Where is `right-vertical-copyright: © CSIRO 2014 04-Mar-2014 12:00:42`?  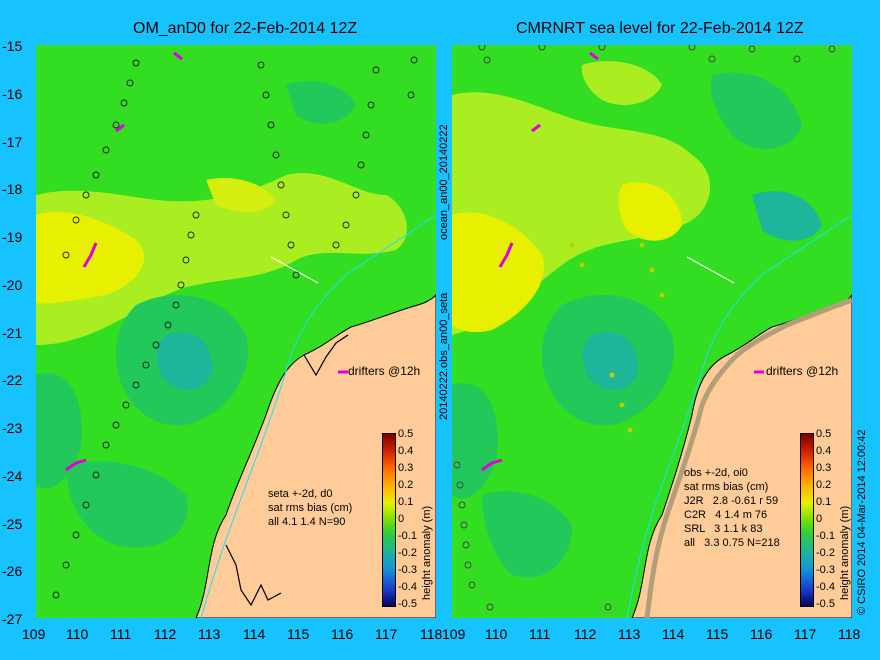 right-vertical-copyright: © CSIRO 2014 04-Mar-2014 12:00:42 is located at coordinates (862, 522).